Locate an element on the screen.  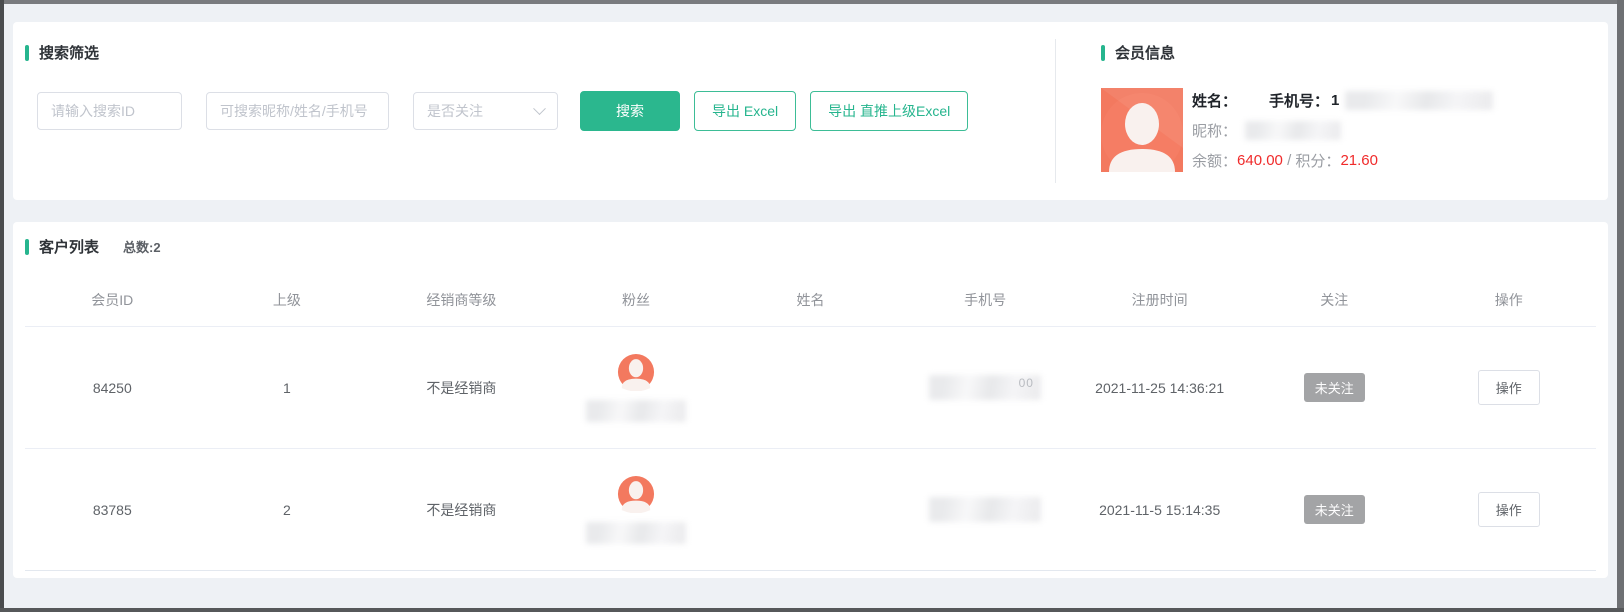
member-info-section: 会员信息 姓名： 手机号： 1 is located at coordinates (1332, 111).